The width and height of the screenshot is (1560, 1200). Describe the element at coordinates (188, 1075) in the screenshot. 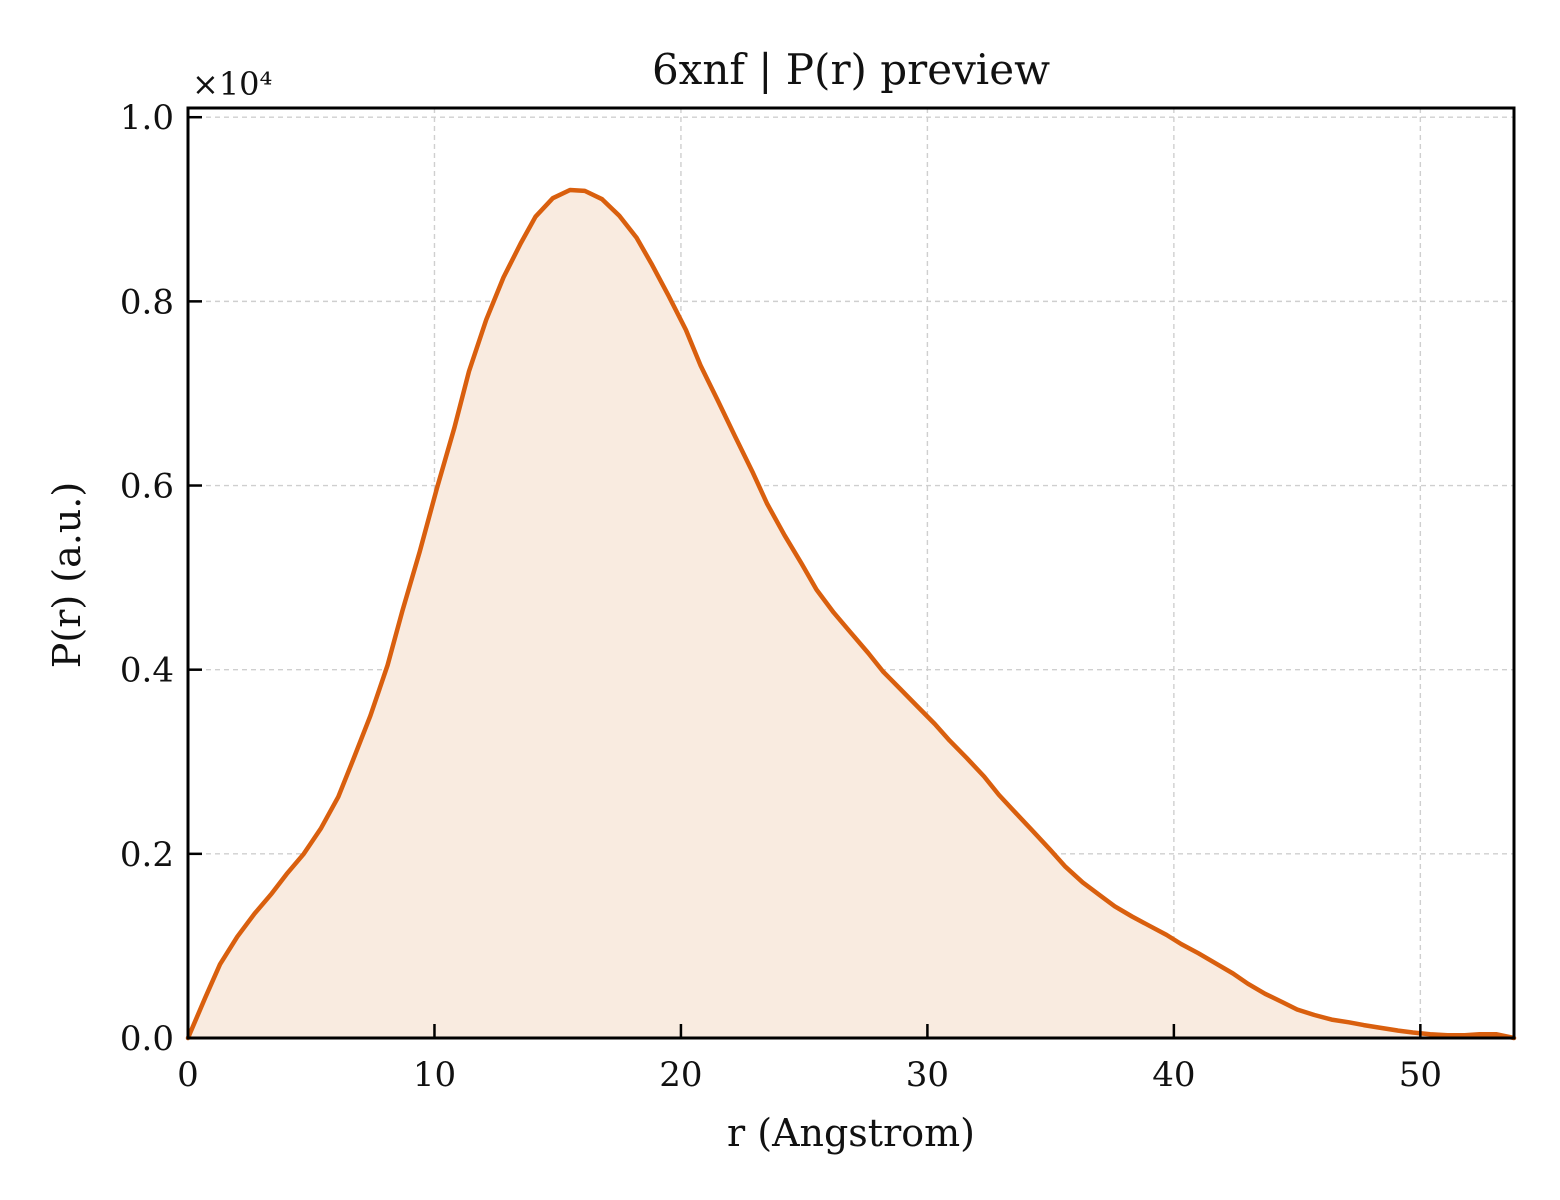

I see `x-tick-label: 0` at that location.